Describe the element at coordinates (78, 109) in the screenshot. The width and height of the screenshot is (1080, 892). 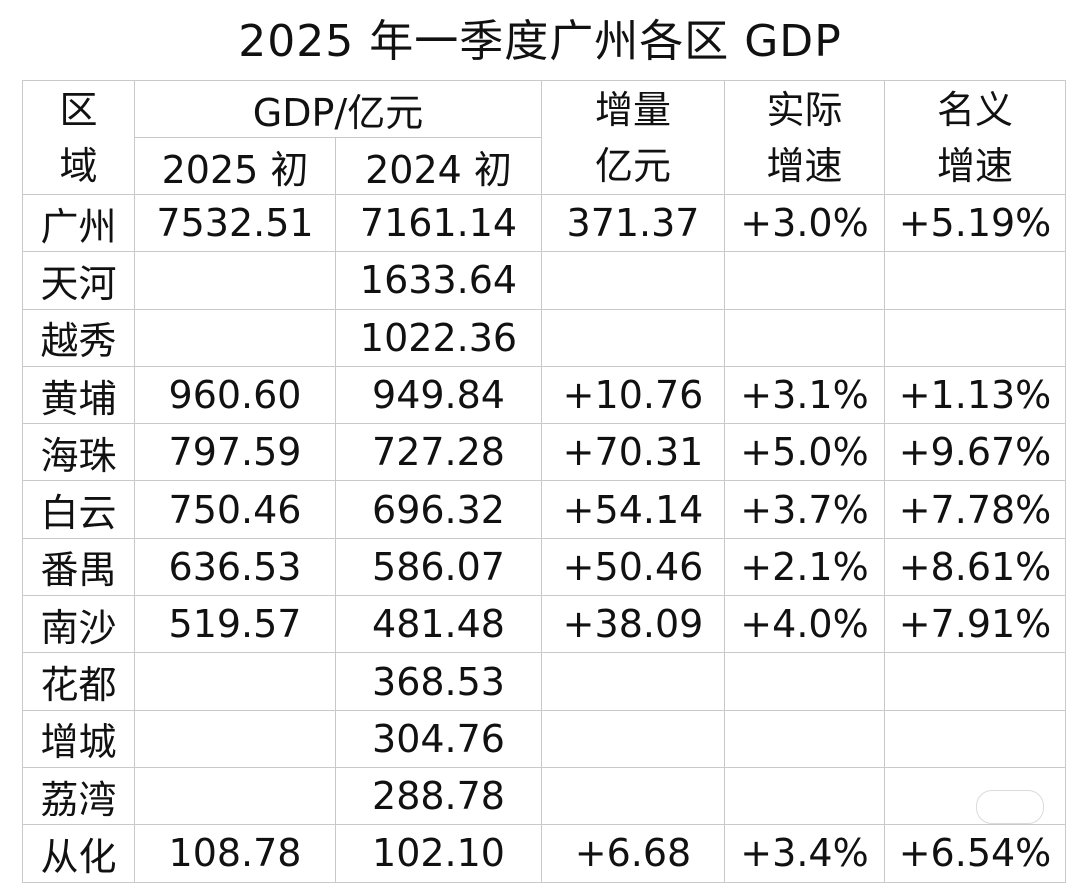
I see `header-region-line-1: 区` at that location.